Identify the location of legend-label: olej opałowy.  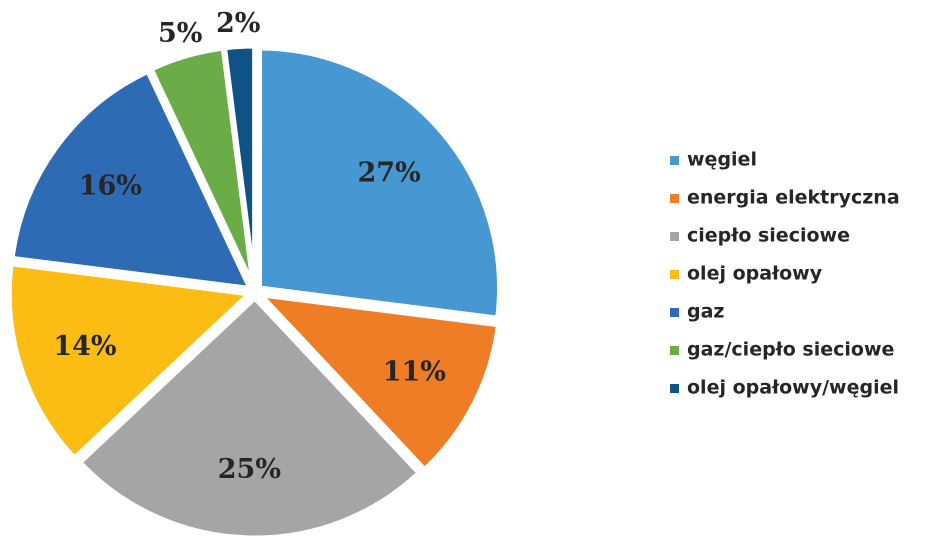
(755, 274).